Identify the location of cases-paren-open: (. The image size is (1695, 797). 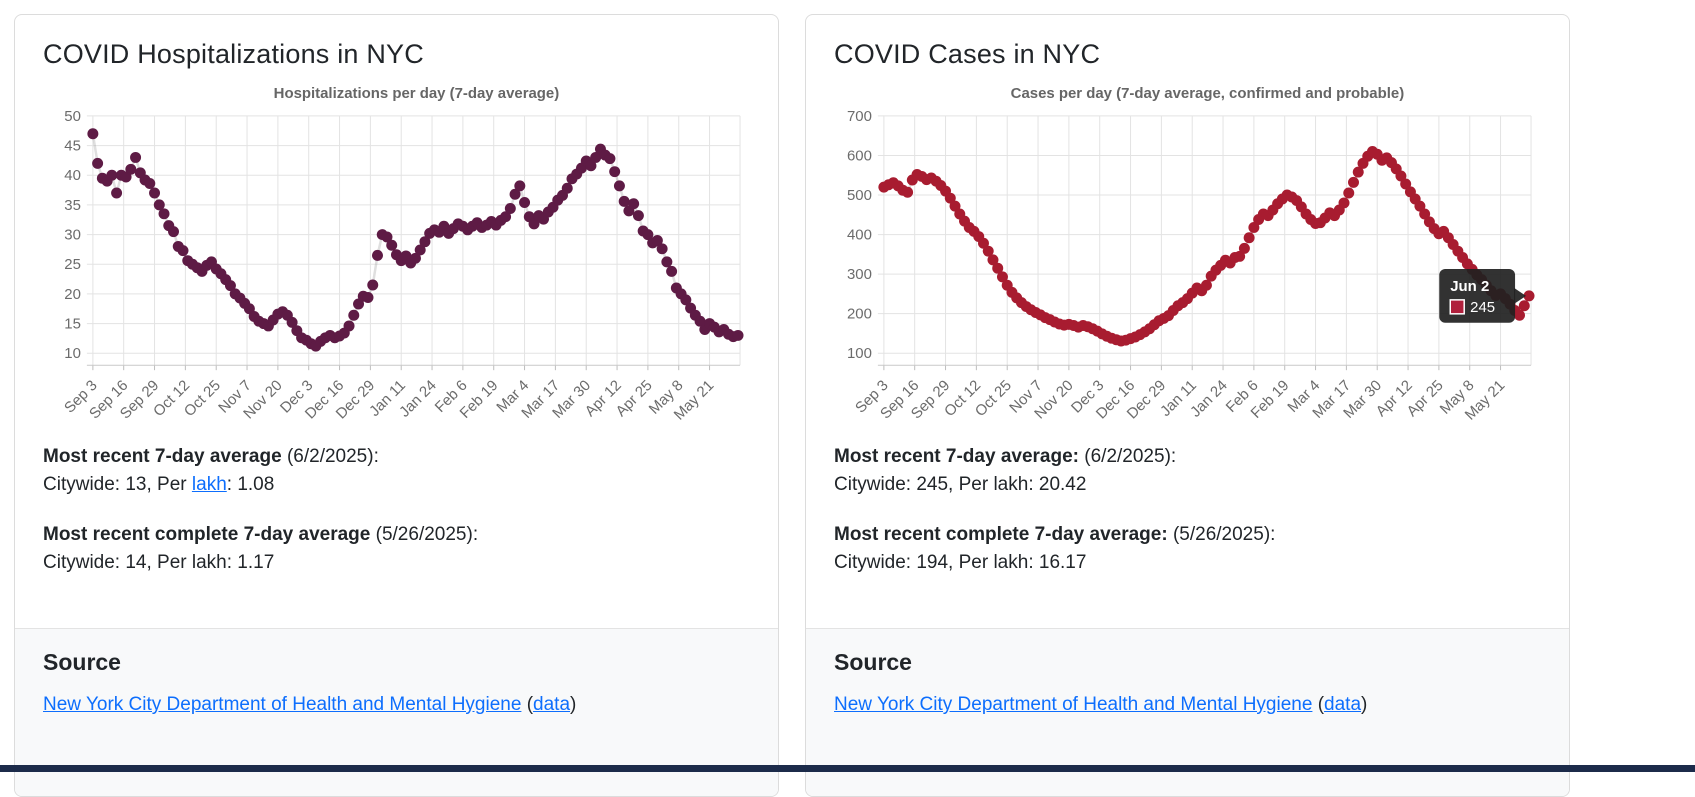
(1321, 705).